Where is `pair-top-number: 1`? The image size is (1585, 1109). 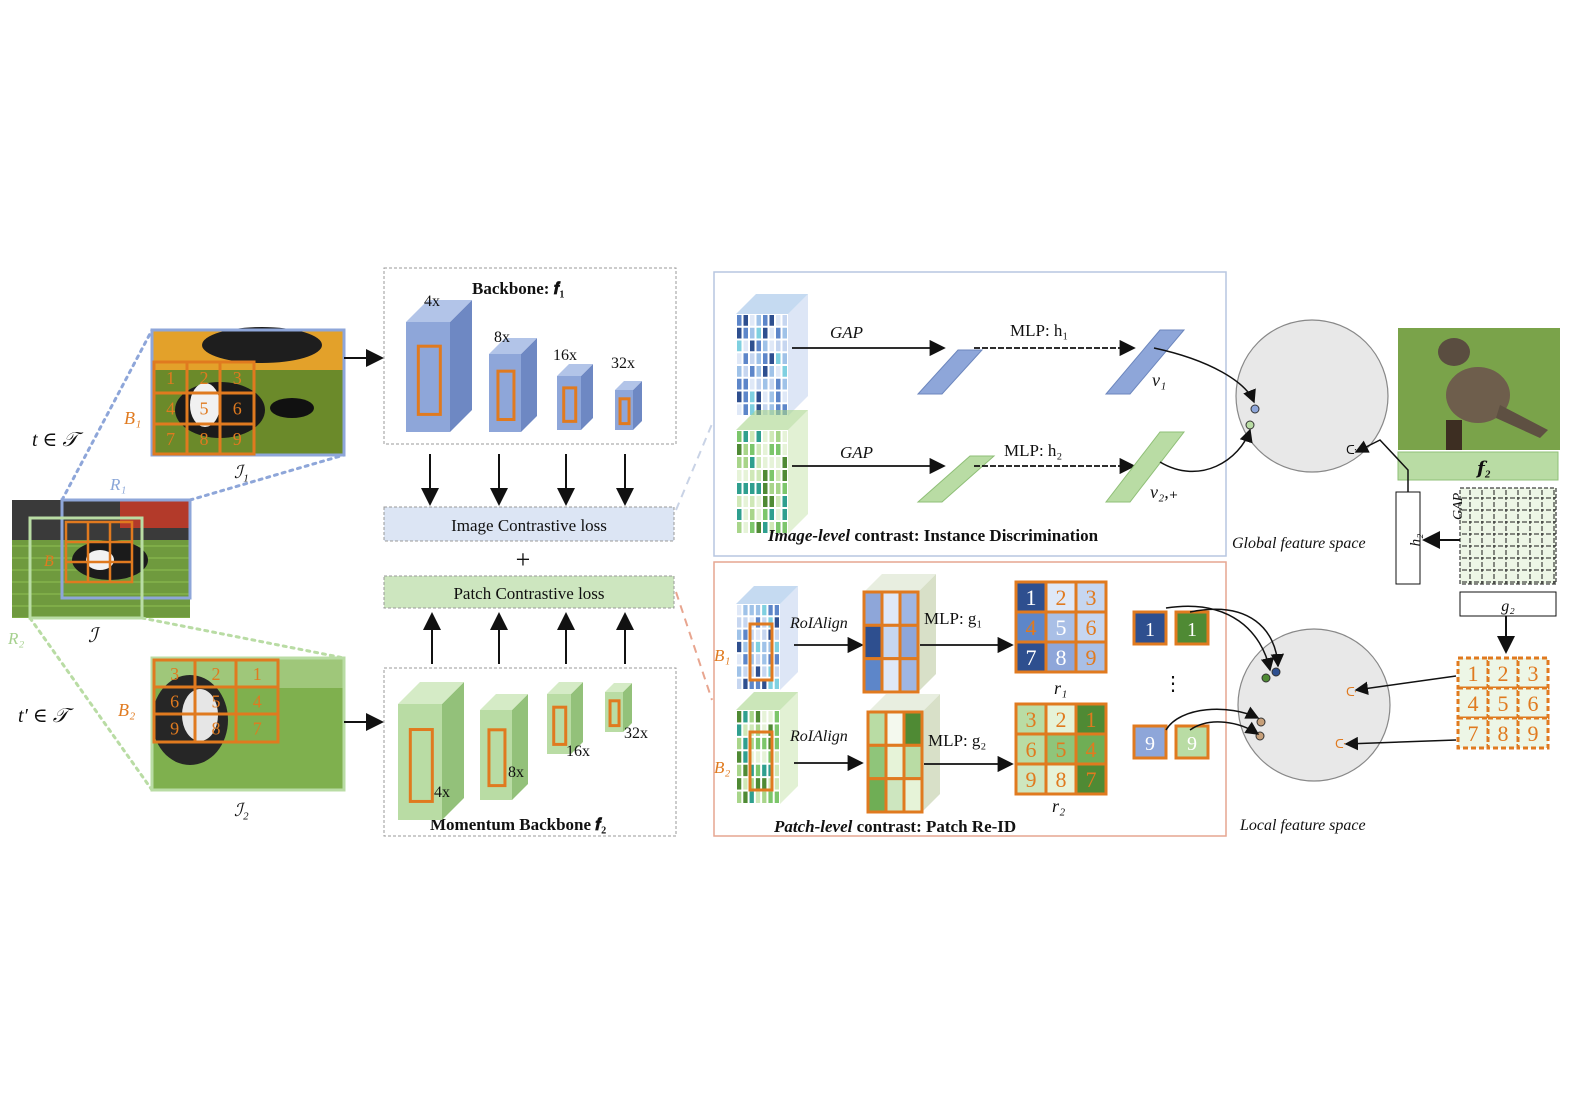 pair-top-number: 1 is located at coordinates (1192, 630).